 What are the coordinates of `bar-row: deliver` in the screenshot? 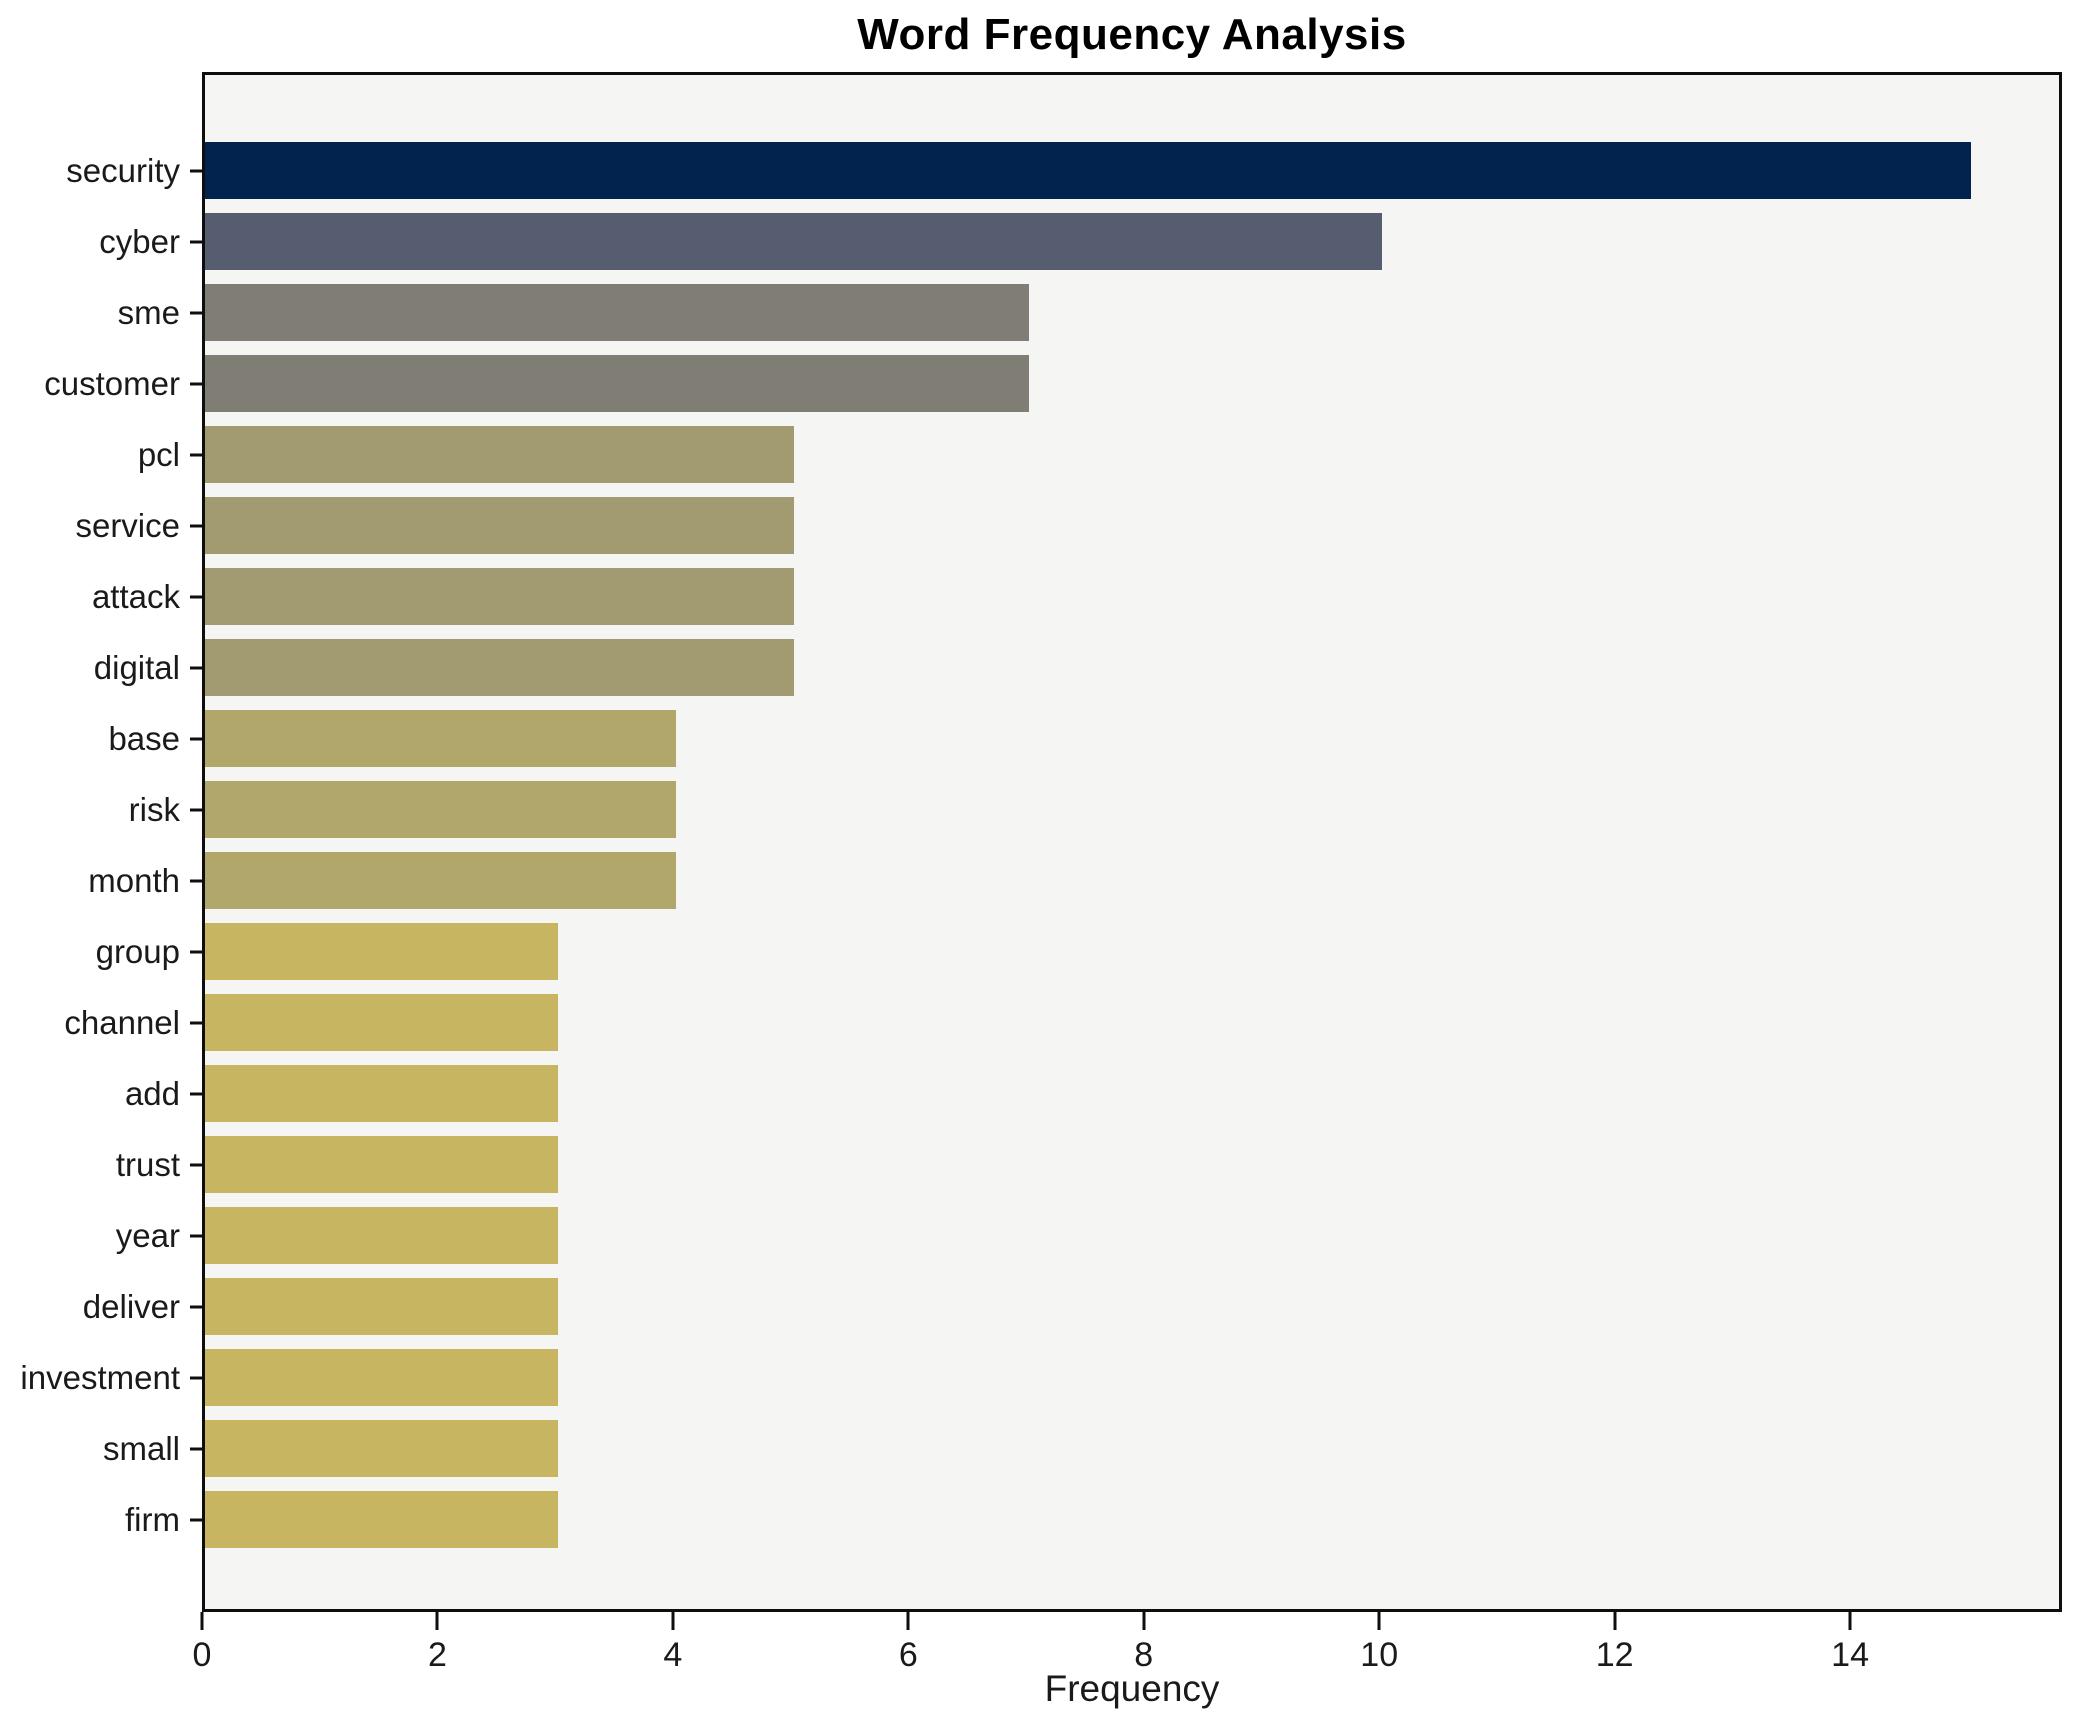 It's located at (1072, 1306).